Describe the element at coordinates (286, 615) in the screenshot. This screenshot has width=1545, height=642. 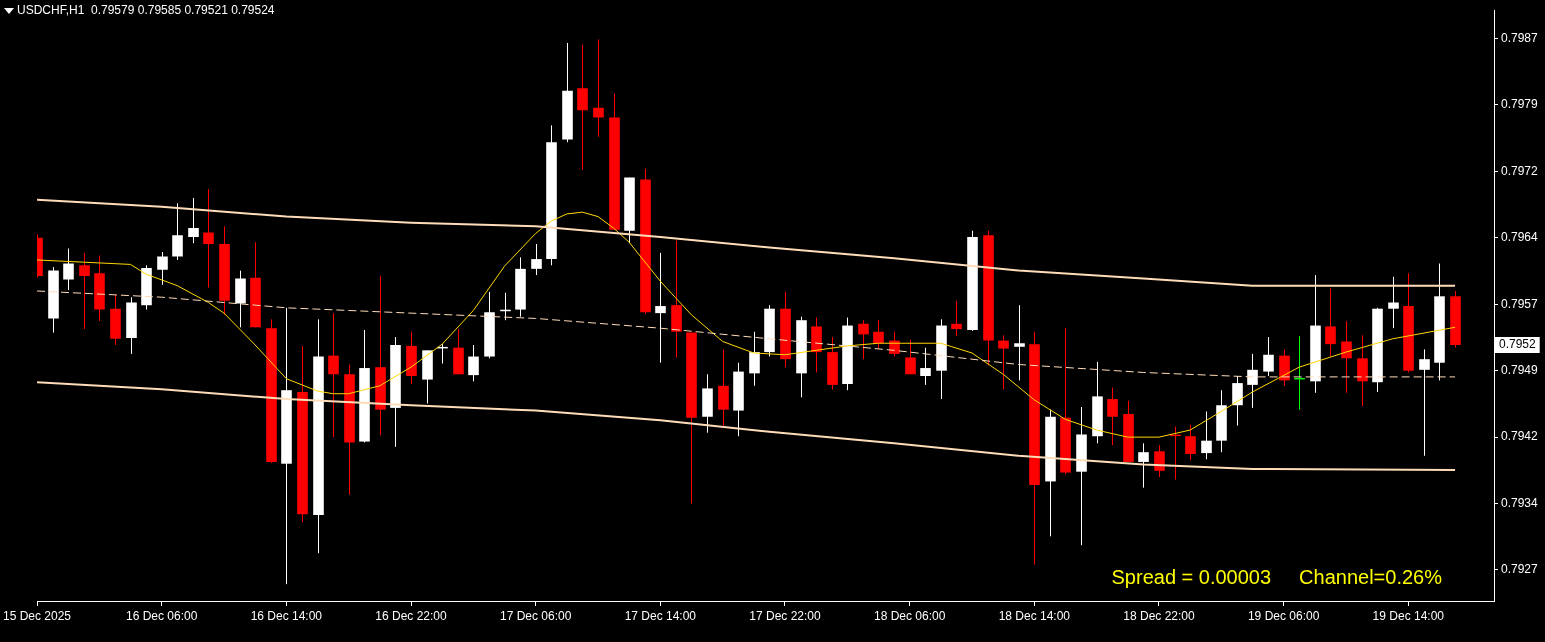
I see `x-tick-label: 16 Dec 14:00` at that location.